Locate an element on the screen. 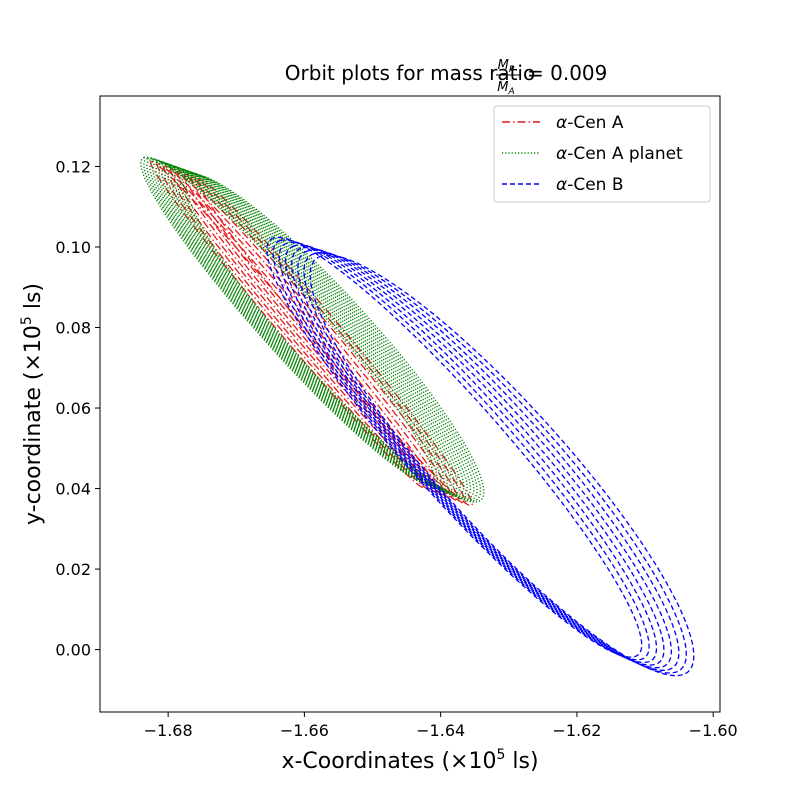 The width and height of the screenshot is (800, 800). y-tick-label: 0.08 is located at coordinates (73, 328).